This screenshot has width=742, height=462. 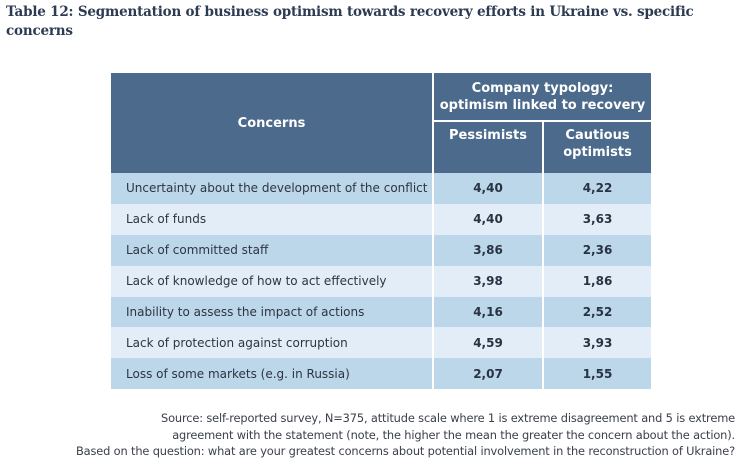 What do you see at coordinates (272, 250) in the screenshot?
I see `concern-label: Lack of committed staff` at bounding box center [272, 250].